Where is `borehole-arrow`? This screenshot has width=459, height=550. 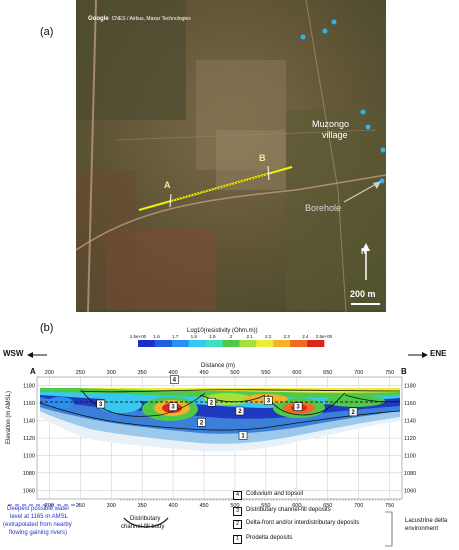 borehole-arrow is located at coordinates (361, 192).